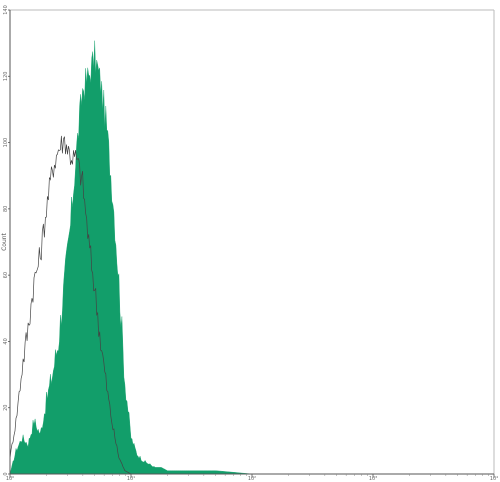  What do you see at coordinates (6, 10) in the screenshot?
I see `y-tick-label: 140` at bounding box center [6, 10].